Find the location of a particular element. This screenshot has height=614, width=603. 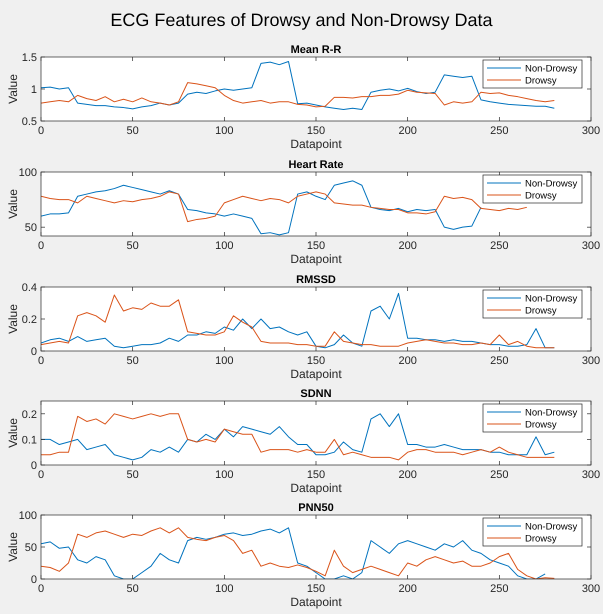

chart-title: SDNN is located at coordinates (316, 394).